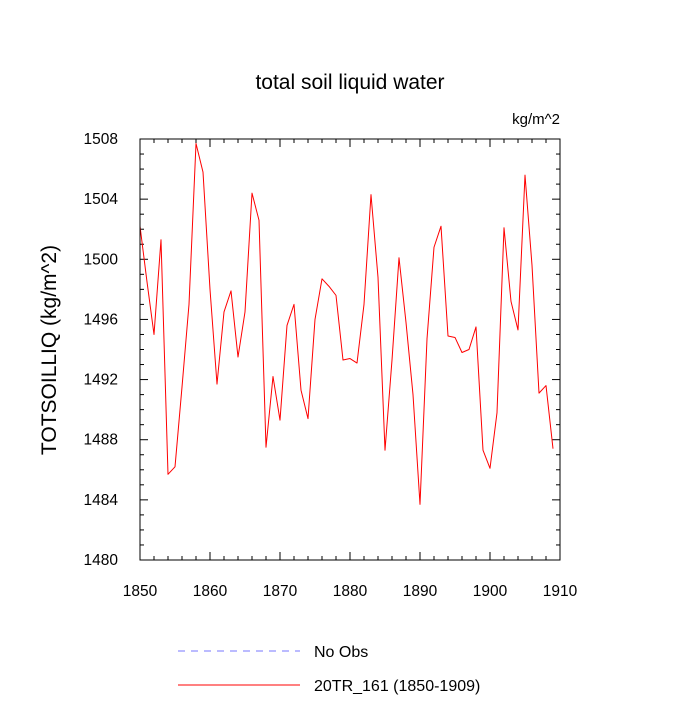  What do you see at coordinates (101, 380) in the screenshot?
I see `y-tick-label: 1492` at bounding box center [101, 380].